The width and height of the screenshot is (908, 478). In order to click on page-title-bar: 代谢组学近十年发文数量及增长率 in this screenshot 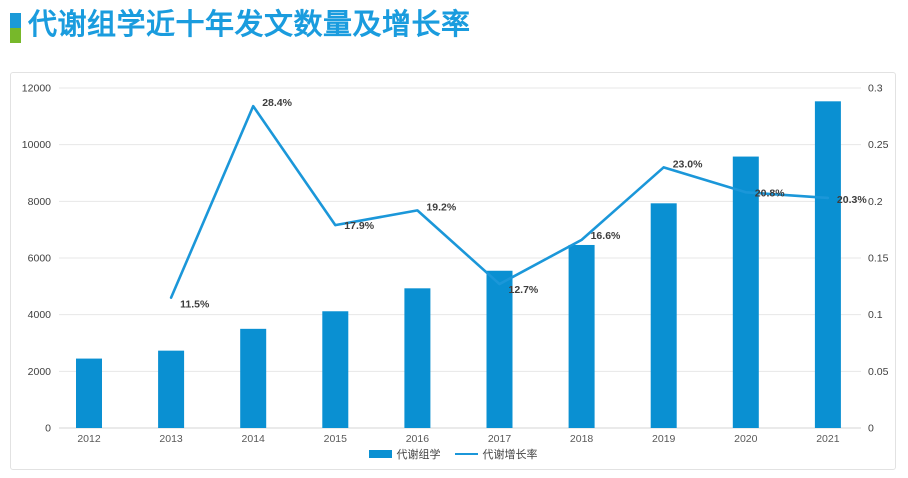, I will do `click(240, 26)`.